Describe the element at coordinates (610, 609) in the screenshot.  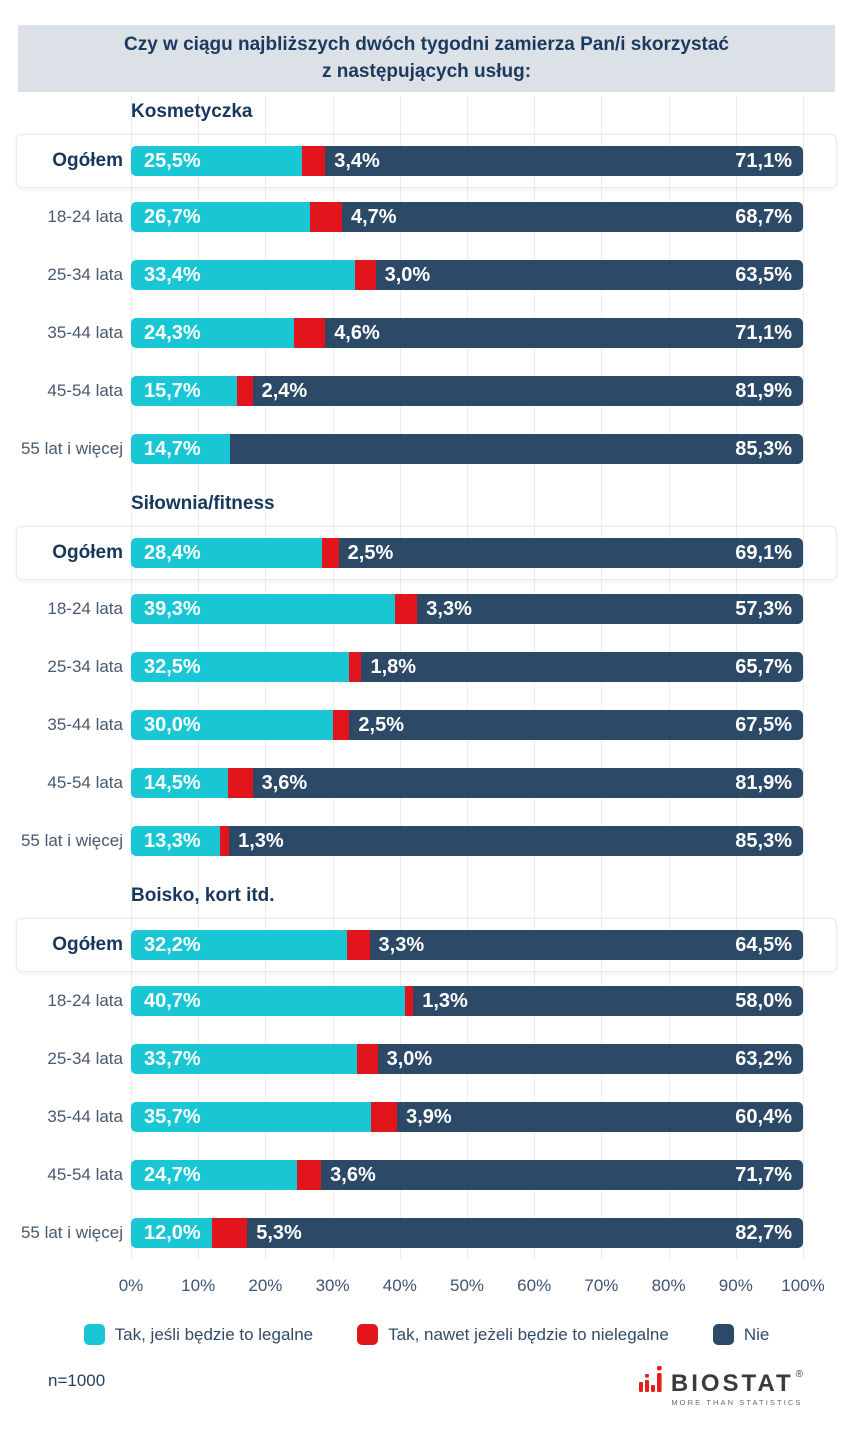
I see `bar-segment-no: 3,3% 57,3%` at that location.